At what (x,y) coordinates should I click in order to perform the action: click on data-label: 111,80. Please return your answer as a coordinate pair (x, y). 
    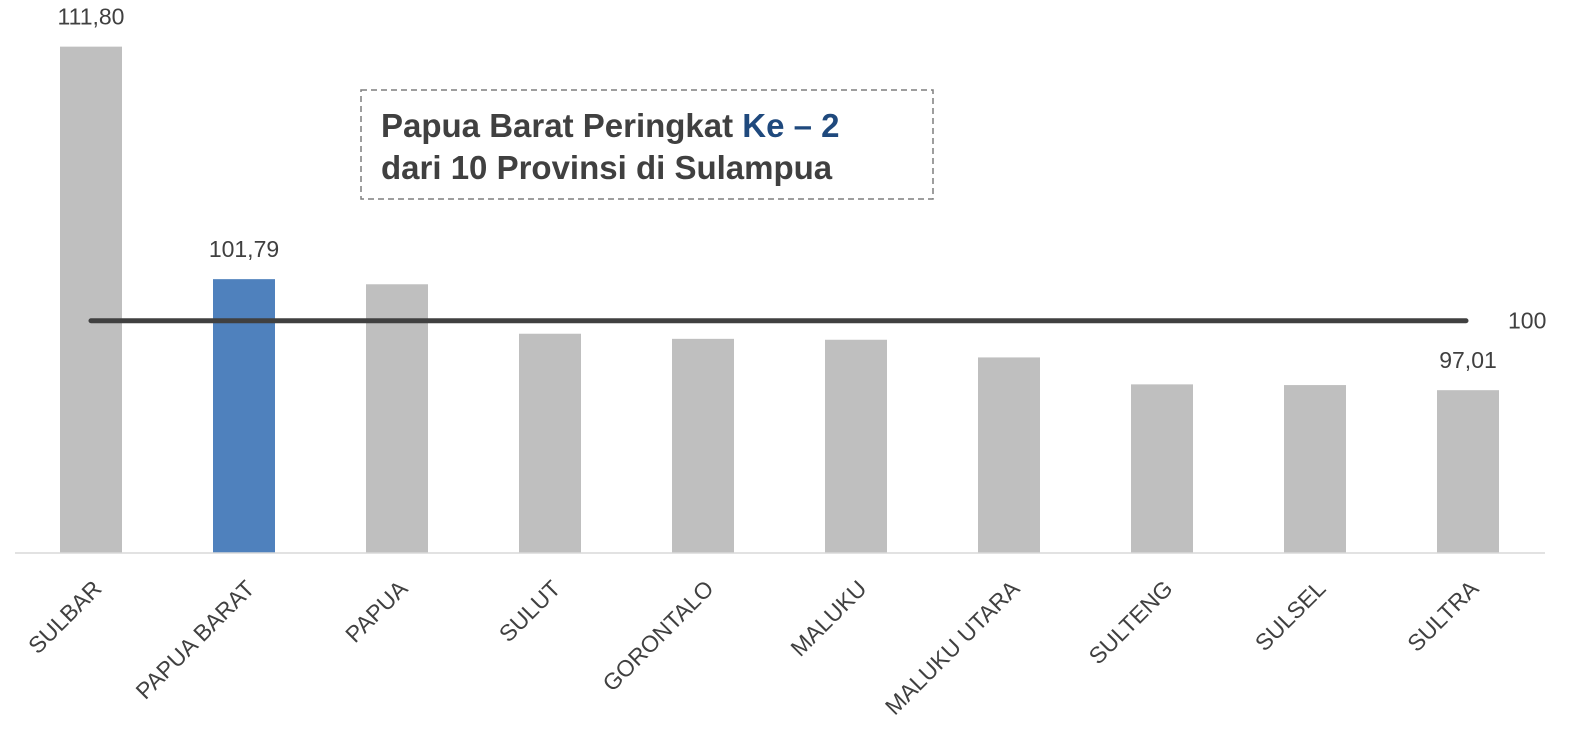
    Looking at the image, I should click on (91, 17).